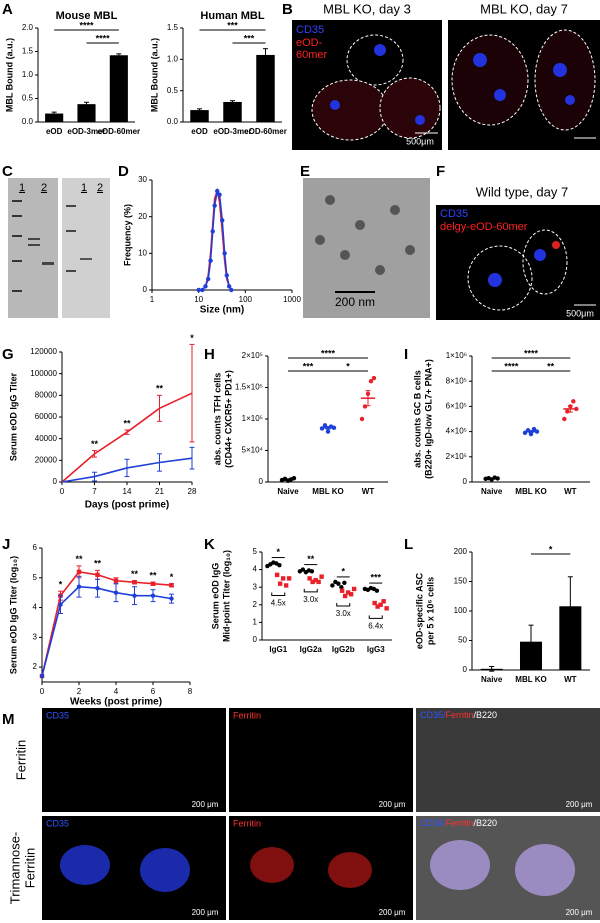  What do you see at coordinates (46, 416) in the screenshot?
I see `y-tick-label: 60000` at bounding box center [46, 416].